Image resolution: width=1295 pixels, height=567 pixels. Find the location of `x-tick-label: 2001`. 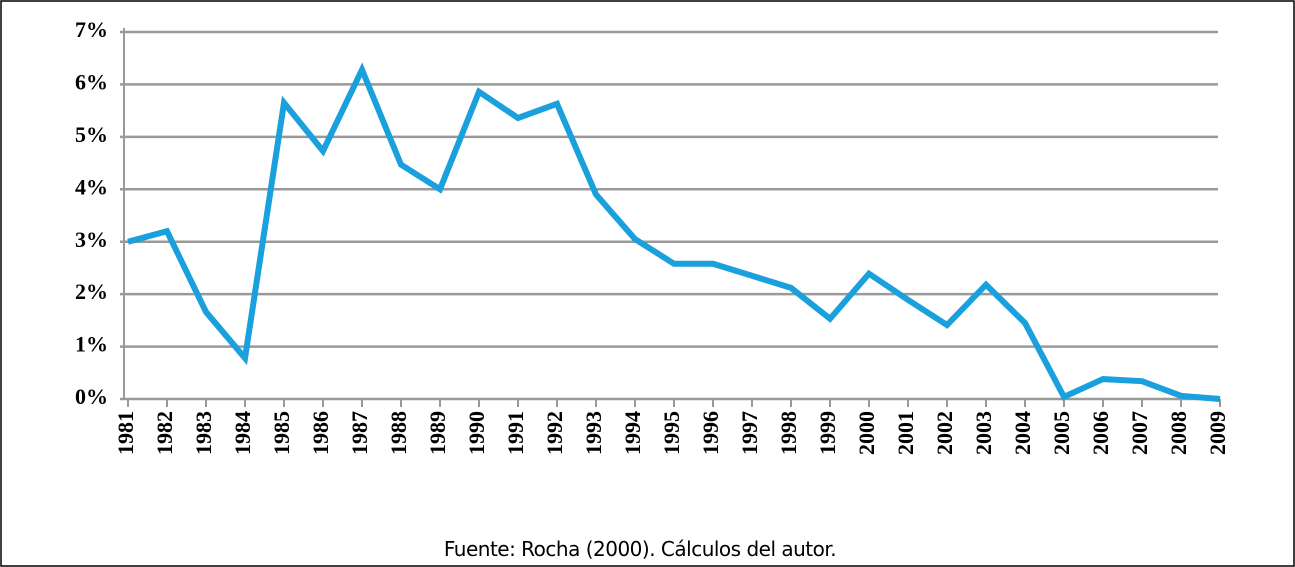

x-tick-label: 2001 is located at coordinates (905, 433).